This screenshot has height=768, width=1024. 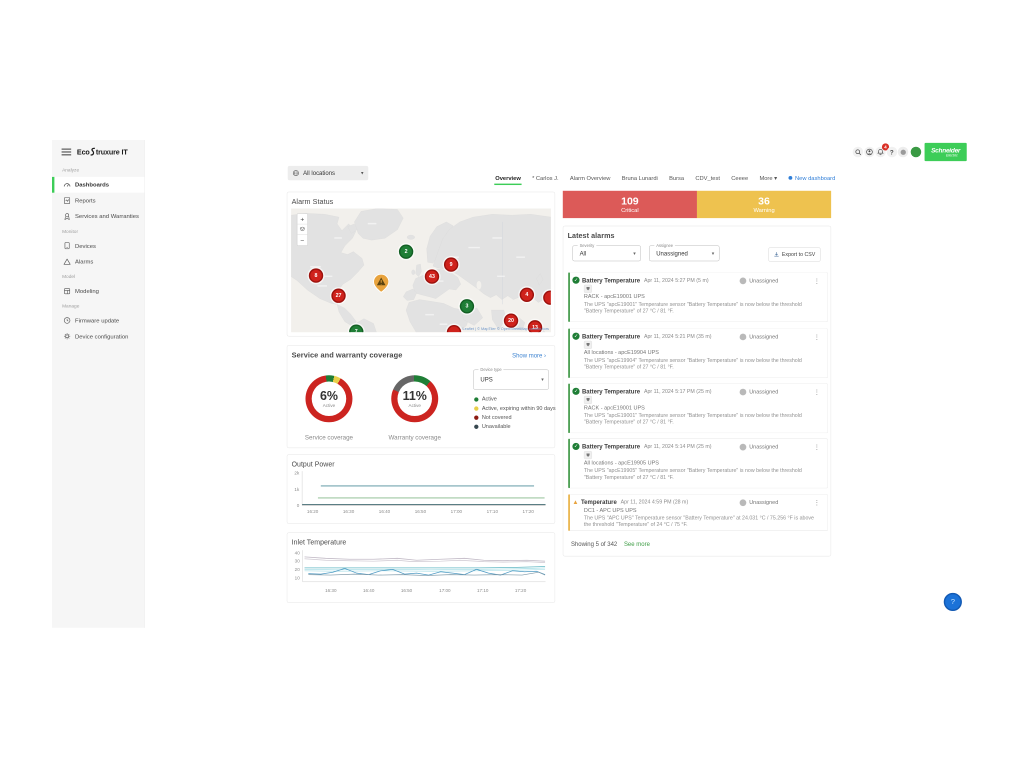 I want to click on svg-text: 30, so click(x=298, y=561).